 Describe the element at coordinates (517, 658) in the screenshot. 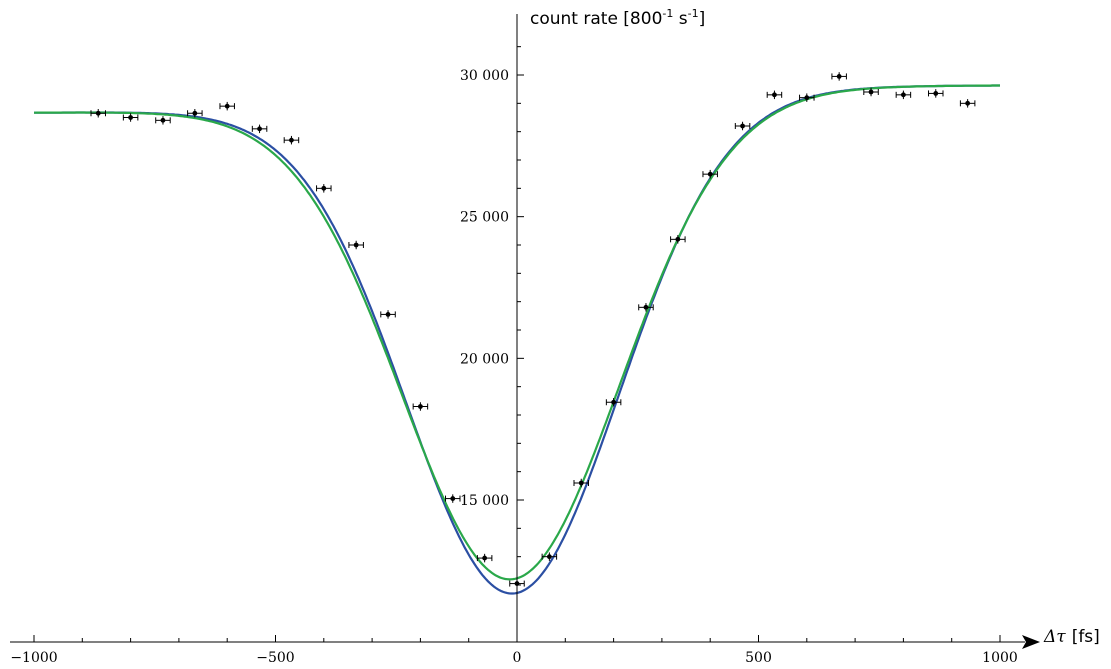

I see `x-tick-label: 0` at that location.